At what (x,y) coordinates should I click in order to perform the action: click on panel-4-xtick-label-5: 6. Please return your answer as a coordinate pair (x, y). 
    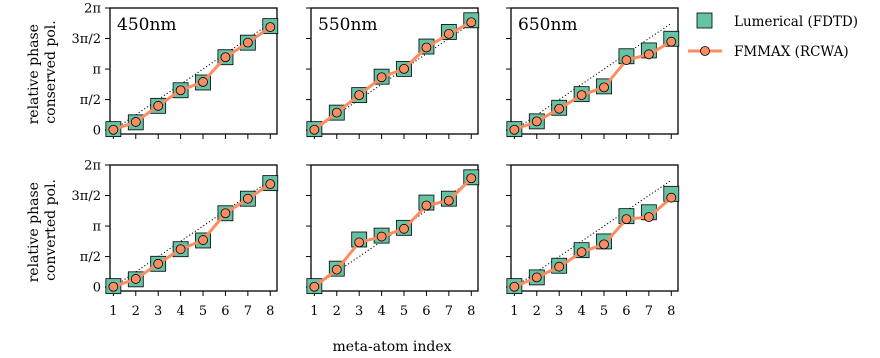
    Looking at the image, I should click on (426, 311).